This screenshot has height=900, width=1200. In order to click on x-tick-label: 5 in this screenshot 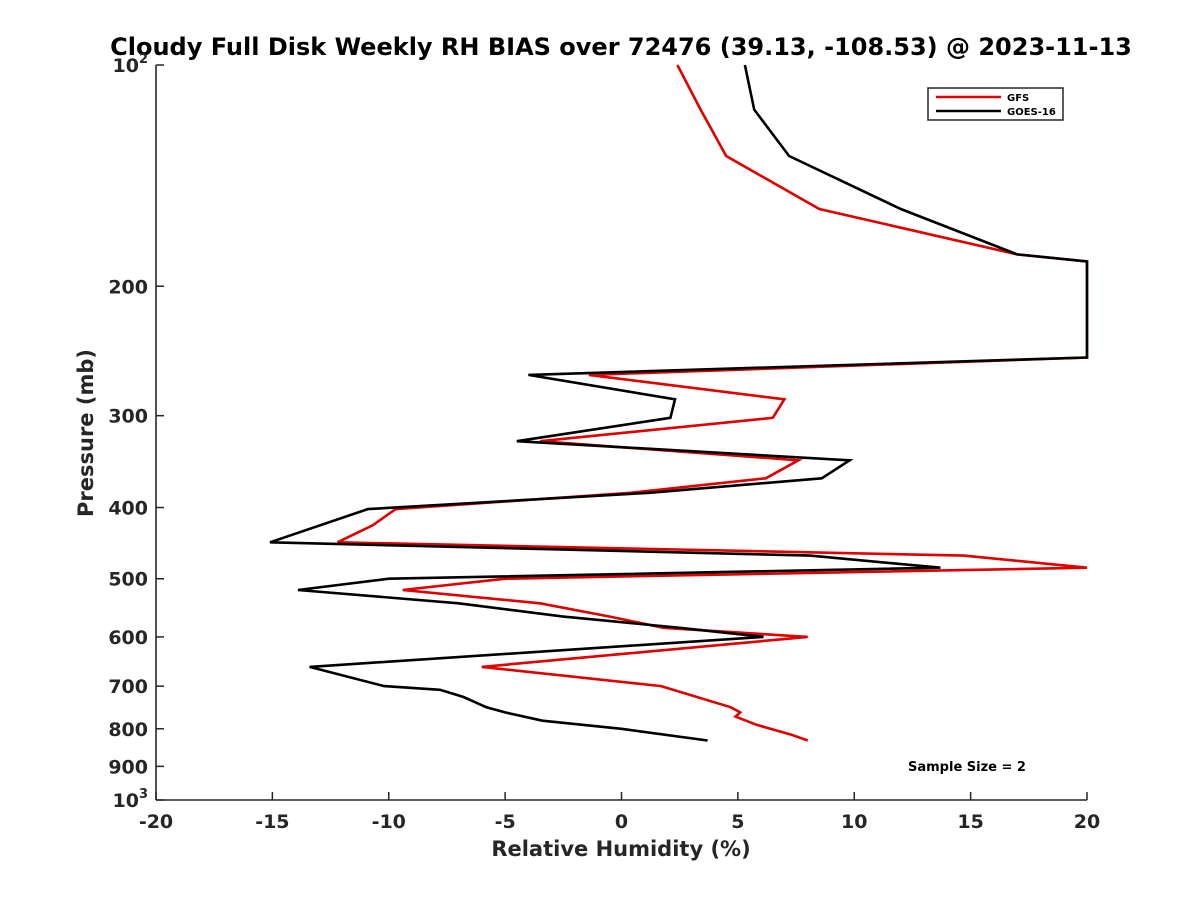, I will do `click(737, 822)`.